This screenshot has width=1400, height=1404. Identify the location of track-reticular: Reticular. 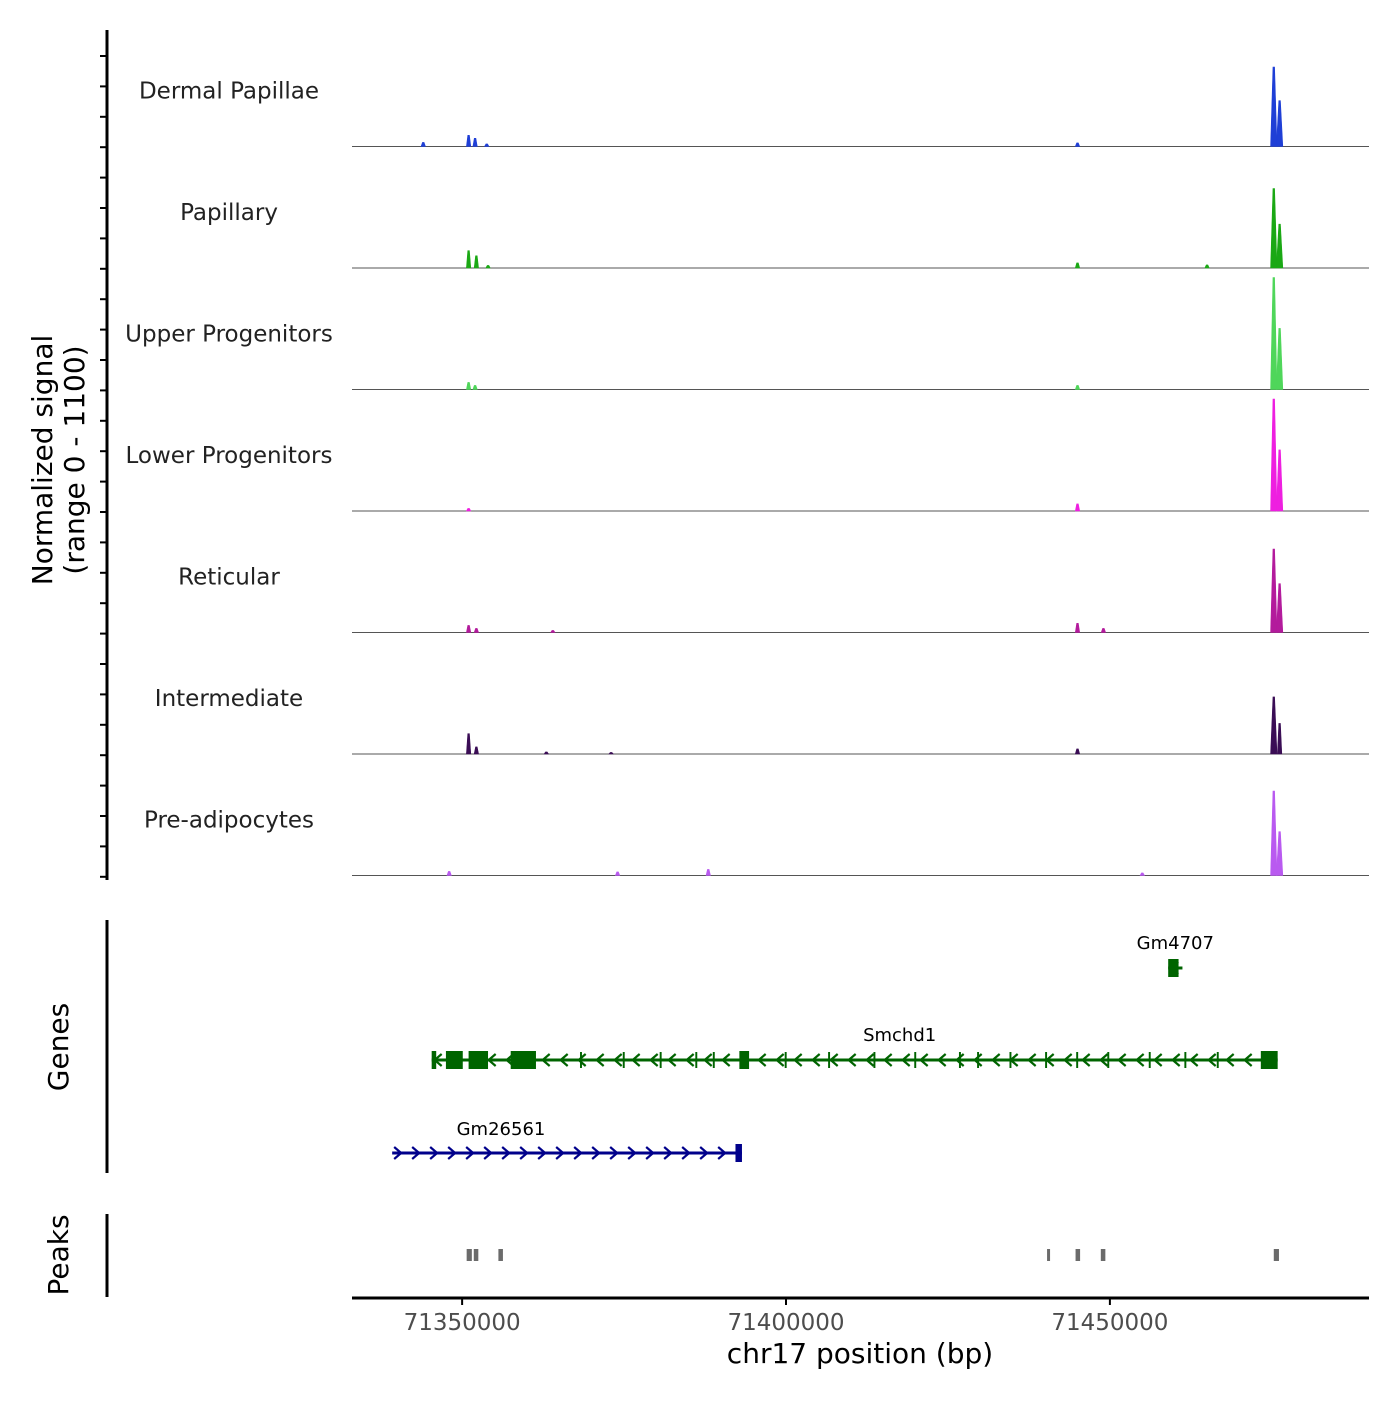
(773, 590).